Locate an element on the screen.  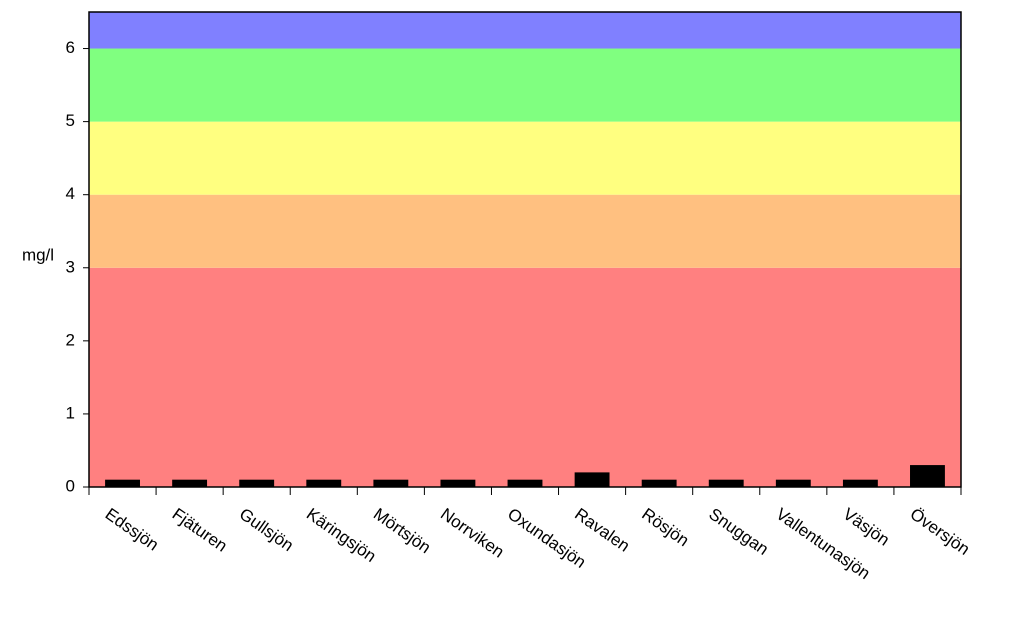
y-tick-label: 3 is located at coordinates (70, 266).